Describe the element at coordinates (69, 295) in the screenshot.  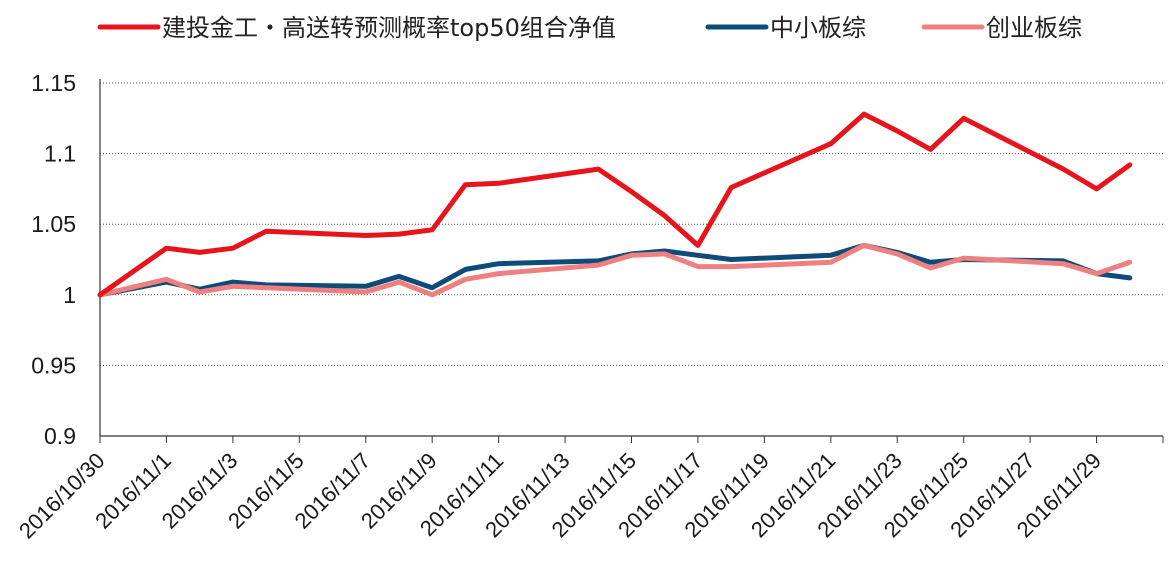
I see `y-tick-label: 1` at that location.